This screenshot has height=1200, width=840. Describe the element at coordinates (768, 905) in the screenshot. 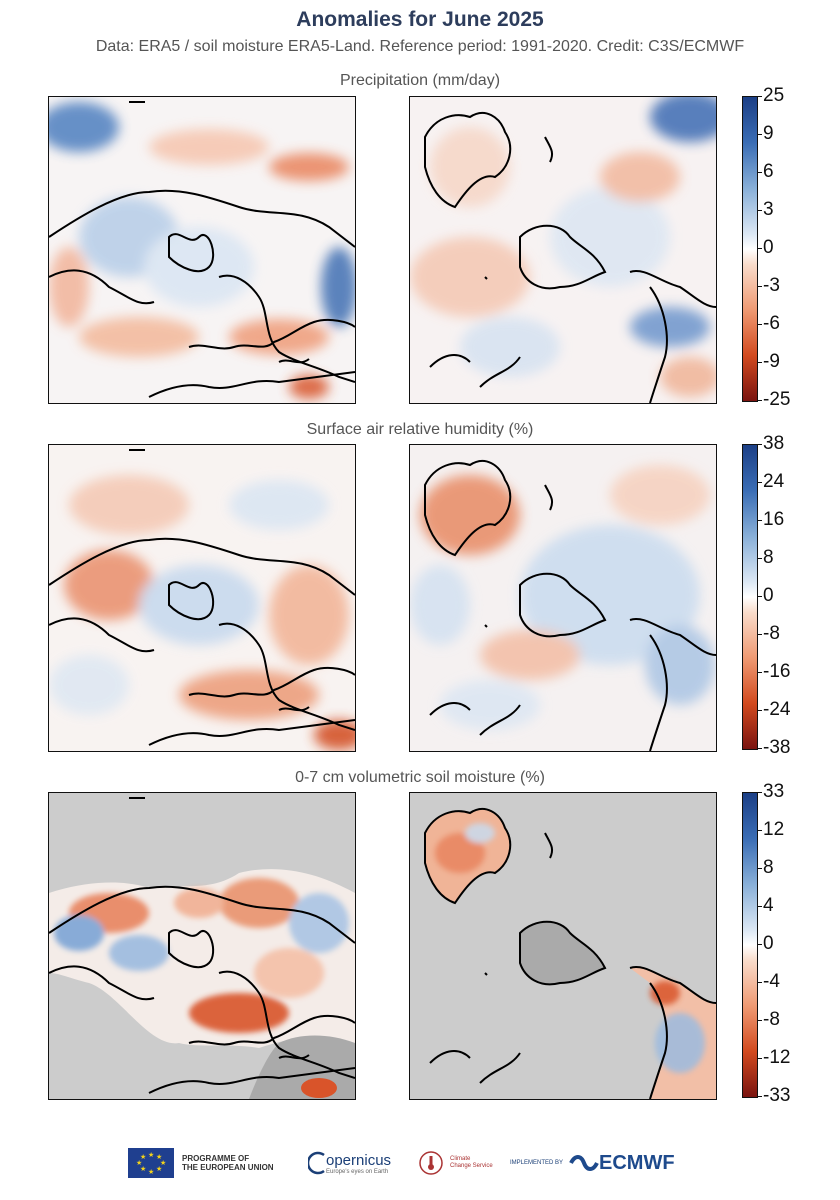

I see `colorbar-tick-label: 4` at that location.